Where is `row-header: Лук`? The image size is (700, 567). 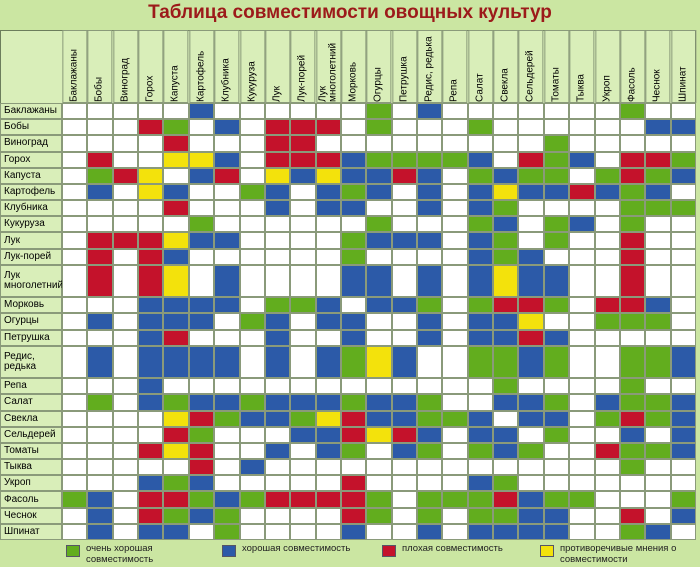
row-header: Лук is located at coordinates (31, 240).